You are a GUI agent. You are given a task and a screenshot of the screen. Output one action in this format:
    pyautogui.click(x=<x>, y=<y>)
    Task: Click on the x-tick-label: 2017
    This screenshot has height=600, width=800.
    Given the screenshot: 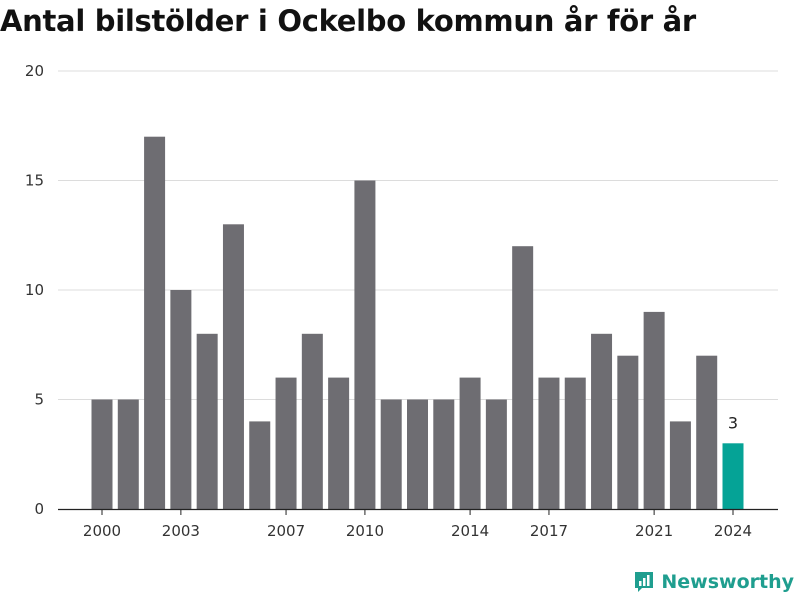 What is the action you would take?
    pyautogui.click(x=549, y=531)
    